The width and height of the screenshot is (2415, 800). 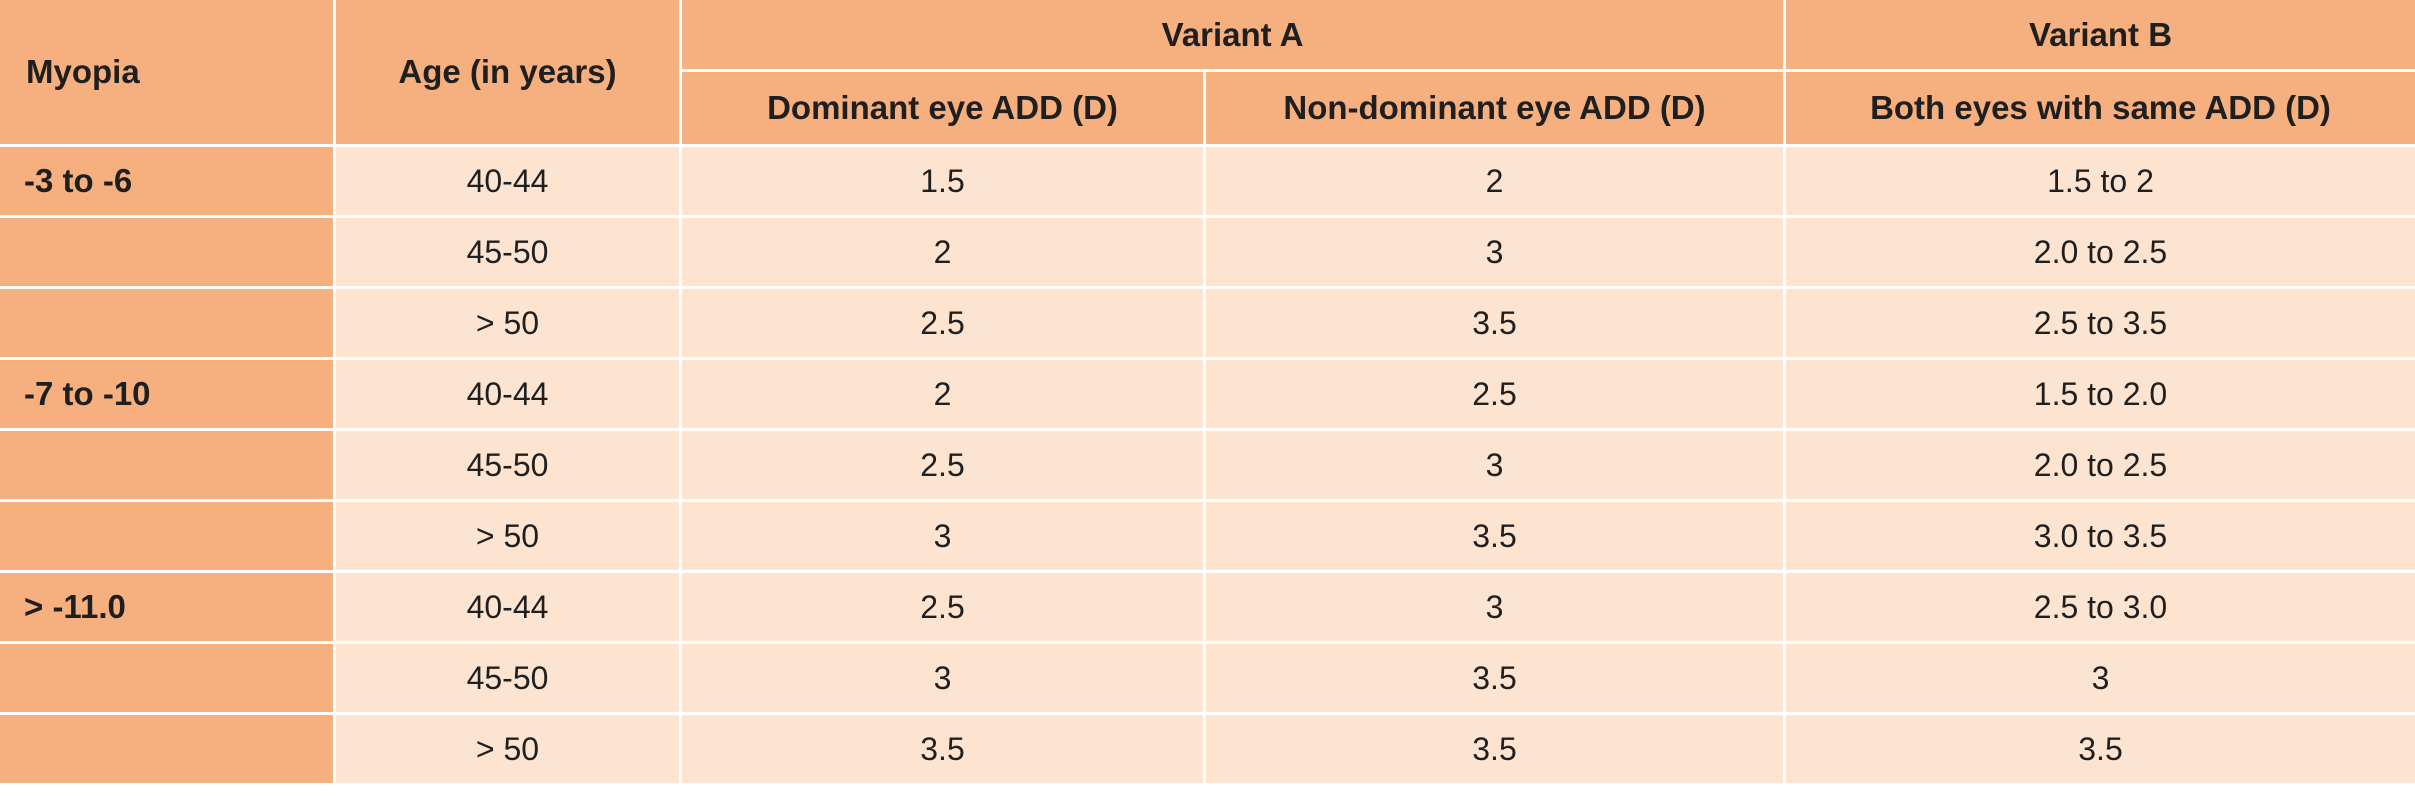 I want to click on table-row: 45-50 3 3.5 3, so click(x=1207, y=679).